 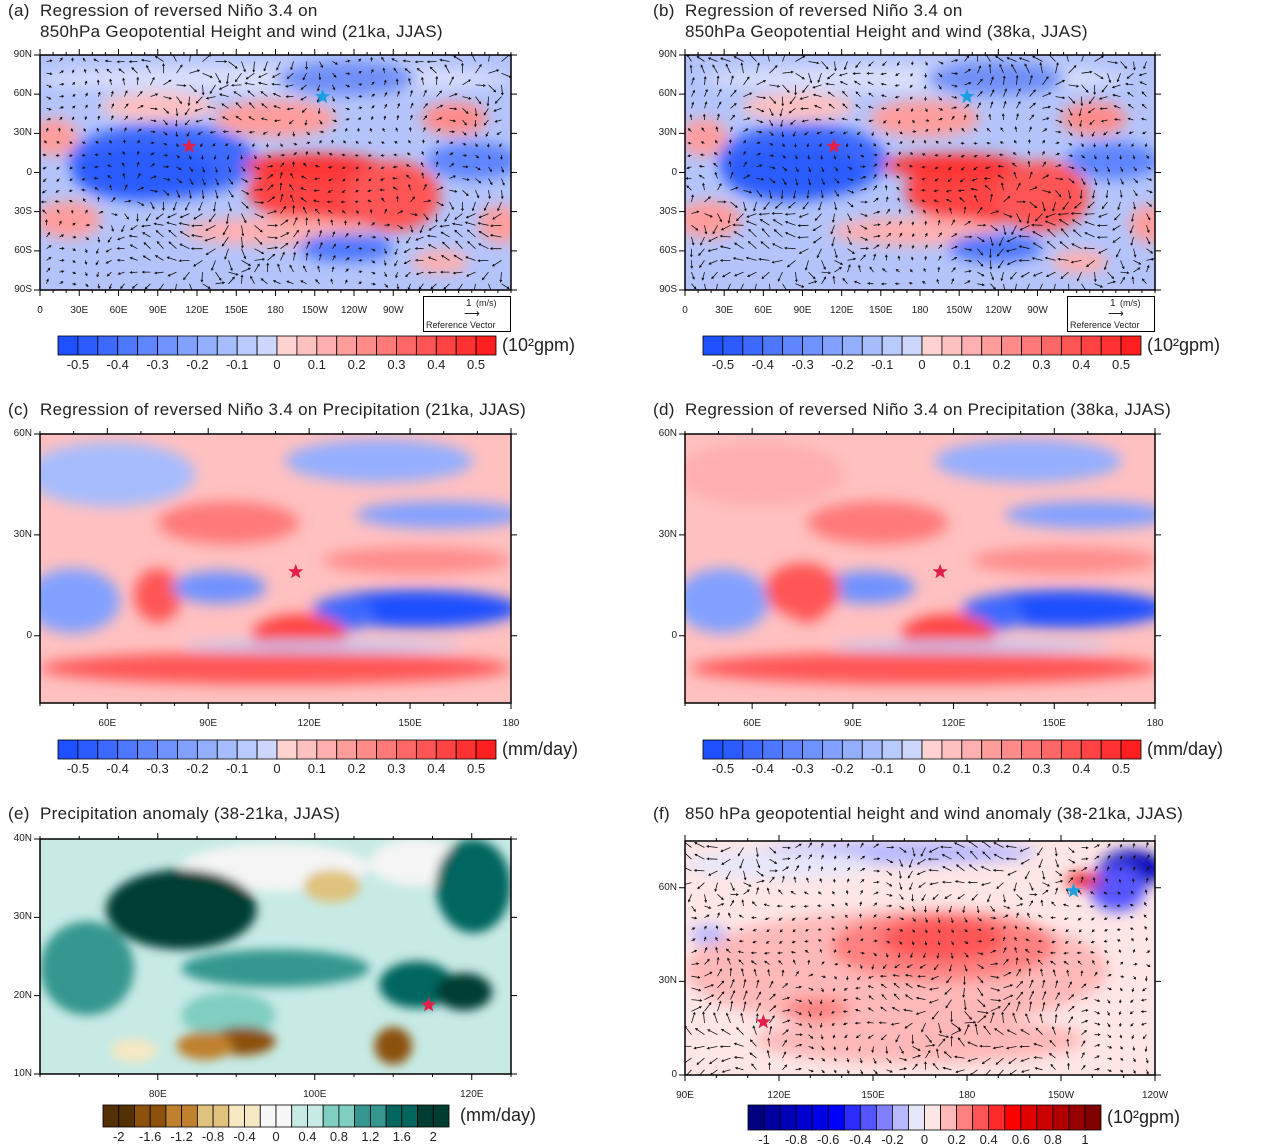 I want to click on colorbar-label: 0.4, so click(x=988, y=1139).